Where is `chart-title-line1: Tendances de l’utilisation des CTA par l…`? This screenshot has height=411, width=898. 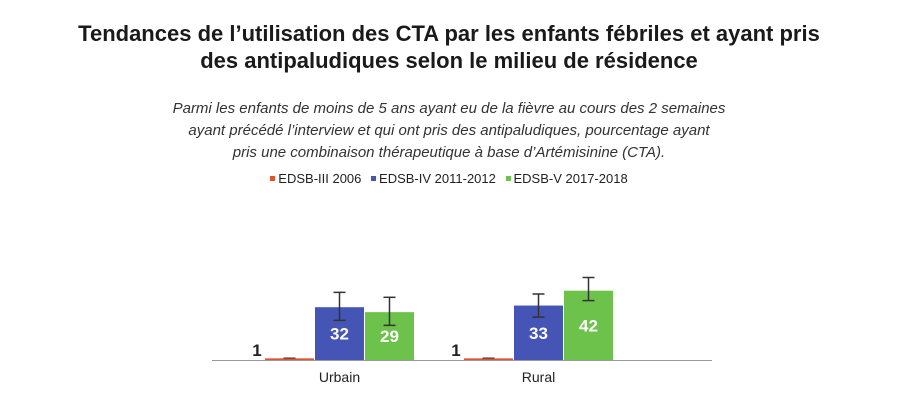
chart-title-line1: Tendances de l’utilisation des CTA par l… is located at coordinates (449, 33).